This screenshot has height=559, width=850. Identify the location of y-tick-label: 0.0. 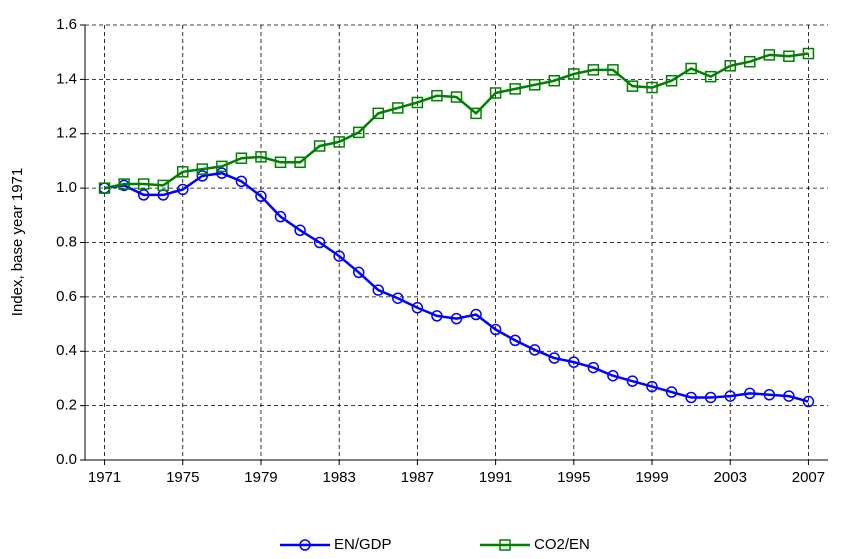
(66, 459).